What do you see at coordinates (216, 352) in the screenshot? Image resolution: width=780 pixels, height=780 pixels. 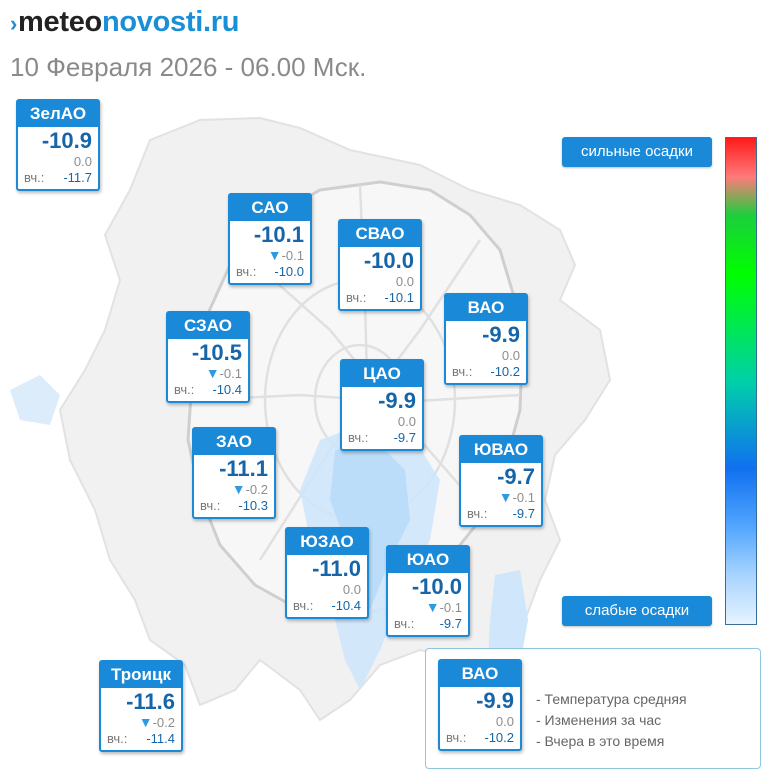 I see `district-temperature: -10.5` at bounding box center [216, 352].